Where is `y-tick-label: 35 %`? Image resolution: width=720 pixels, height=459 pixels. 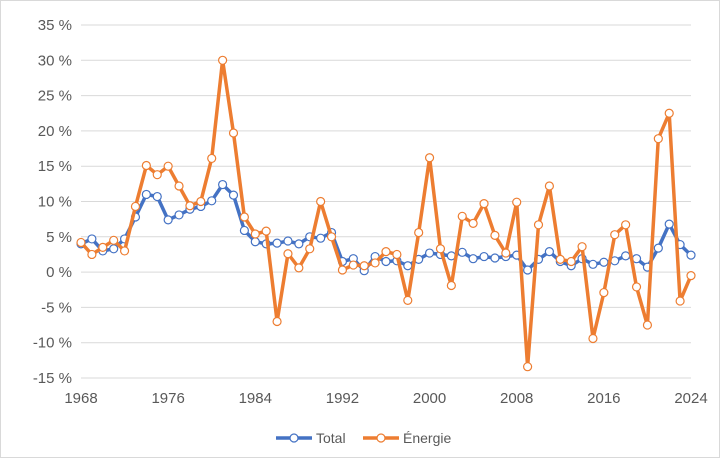
y-tick-label: 35 % is located at coordinates (55, 25).